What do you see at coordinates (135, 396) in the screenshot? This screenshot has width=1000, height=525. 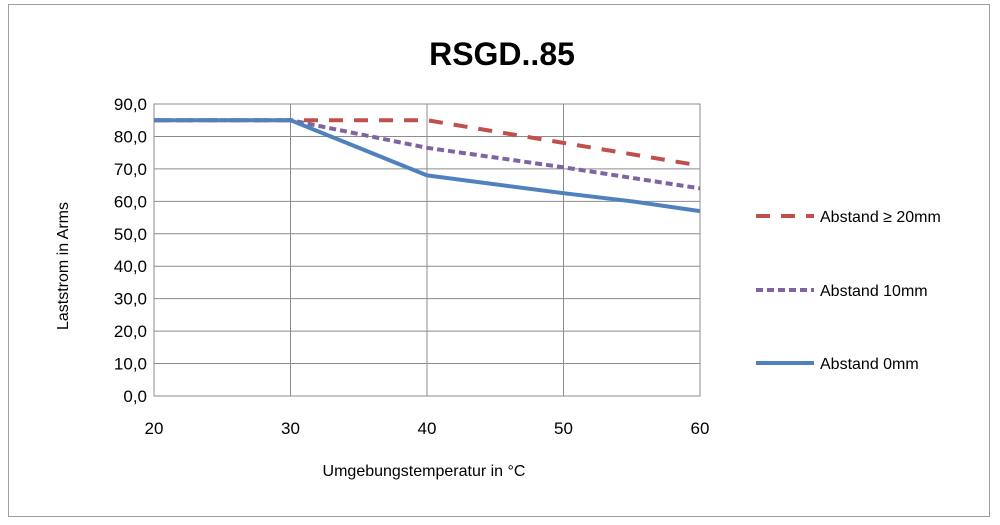 I see `y-tick-label: 0,0` at bounding box center [135, 396].